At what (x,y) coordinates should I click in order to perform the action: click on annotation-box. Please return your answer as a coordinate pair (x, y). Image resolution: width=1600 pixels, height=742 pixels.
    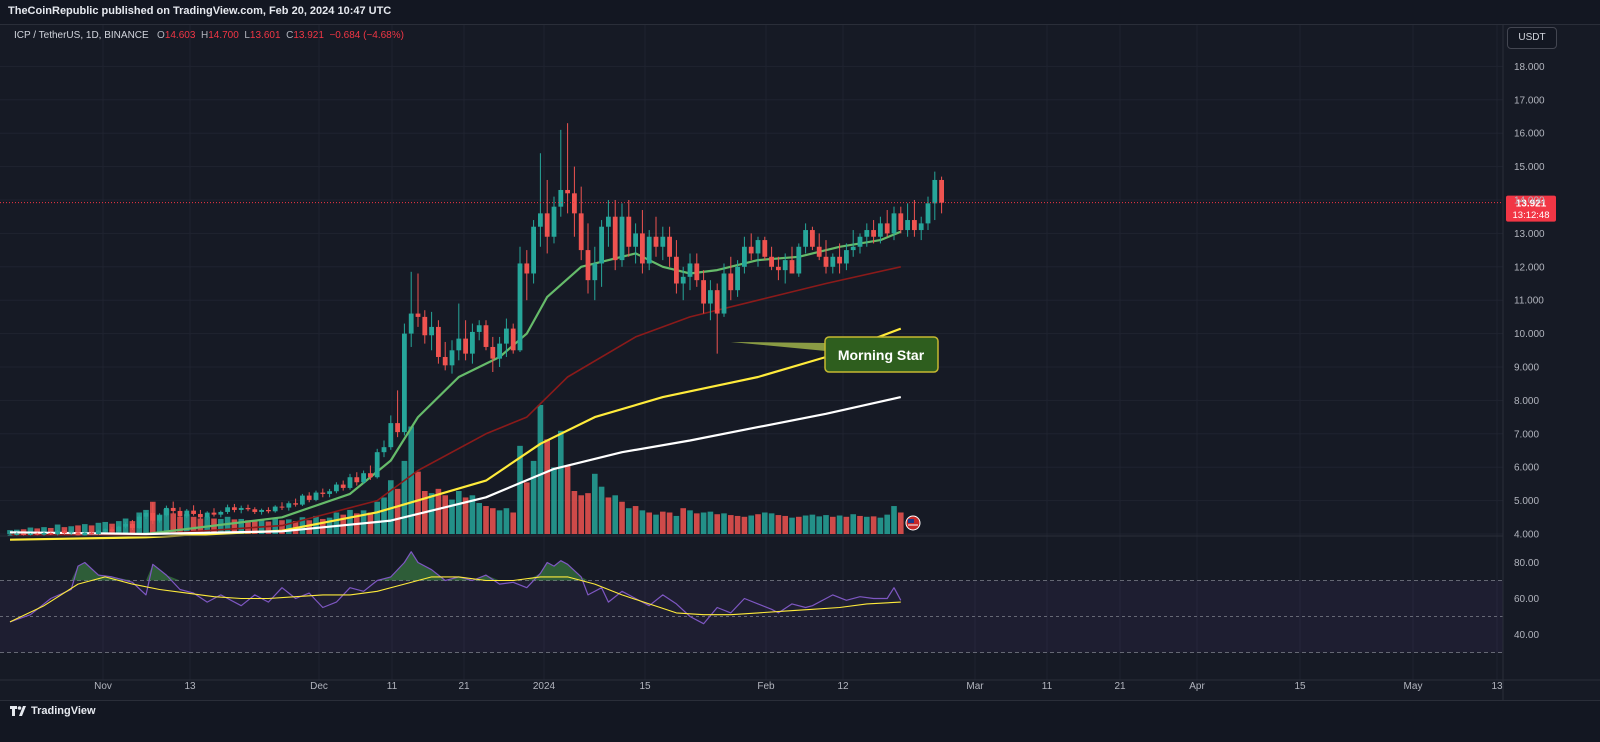
    Looking at the image, I should click on (881, 354).